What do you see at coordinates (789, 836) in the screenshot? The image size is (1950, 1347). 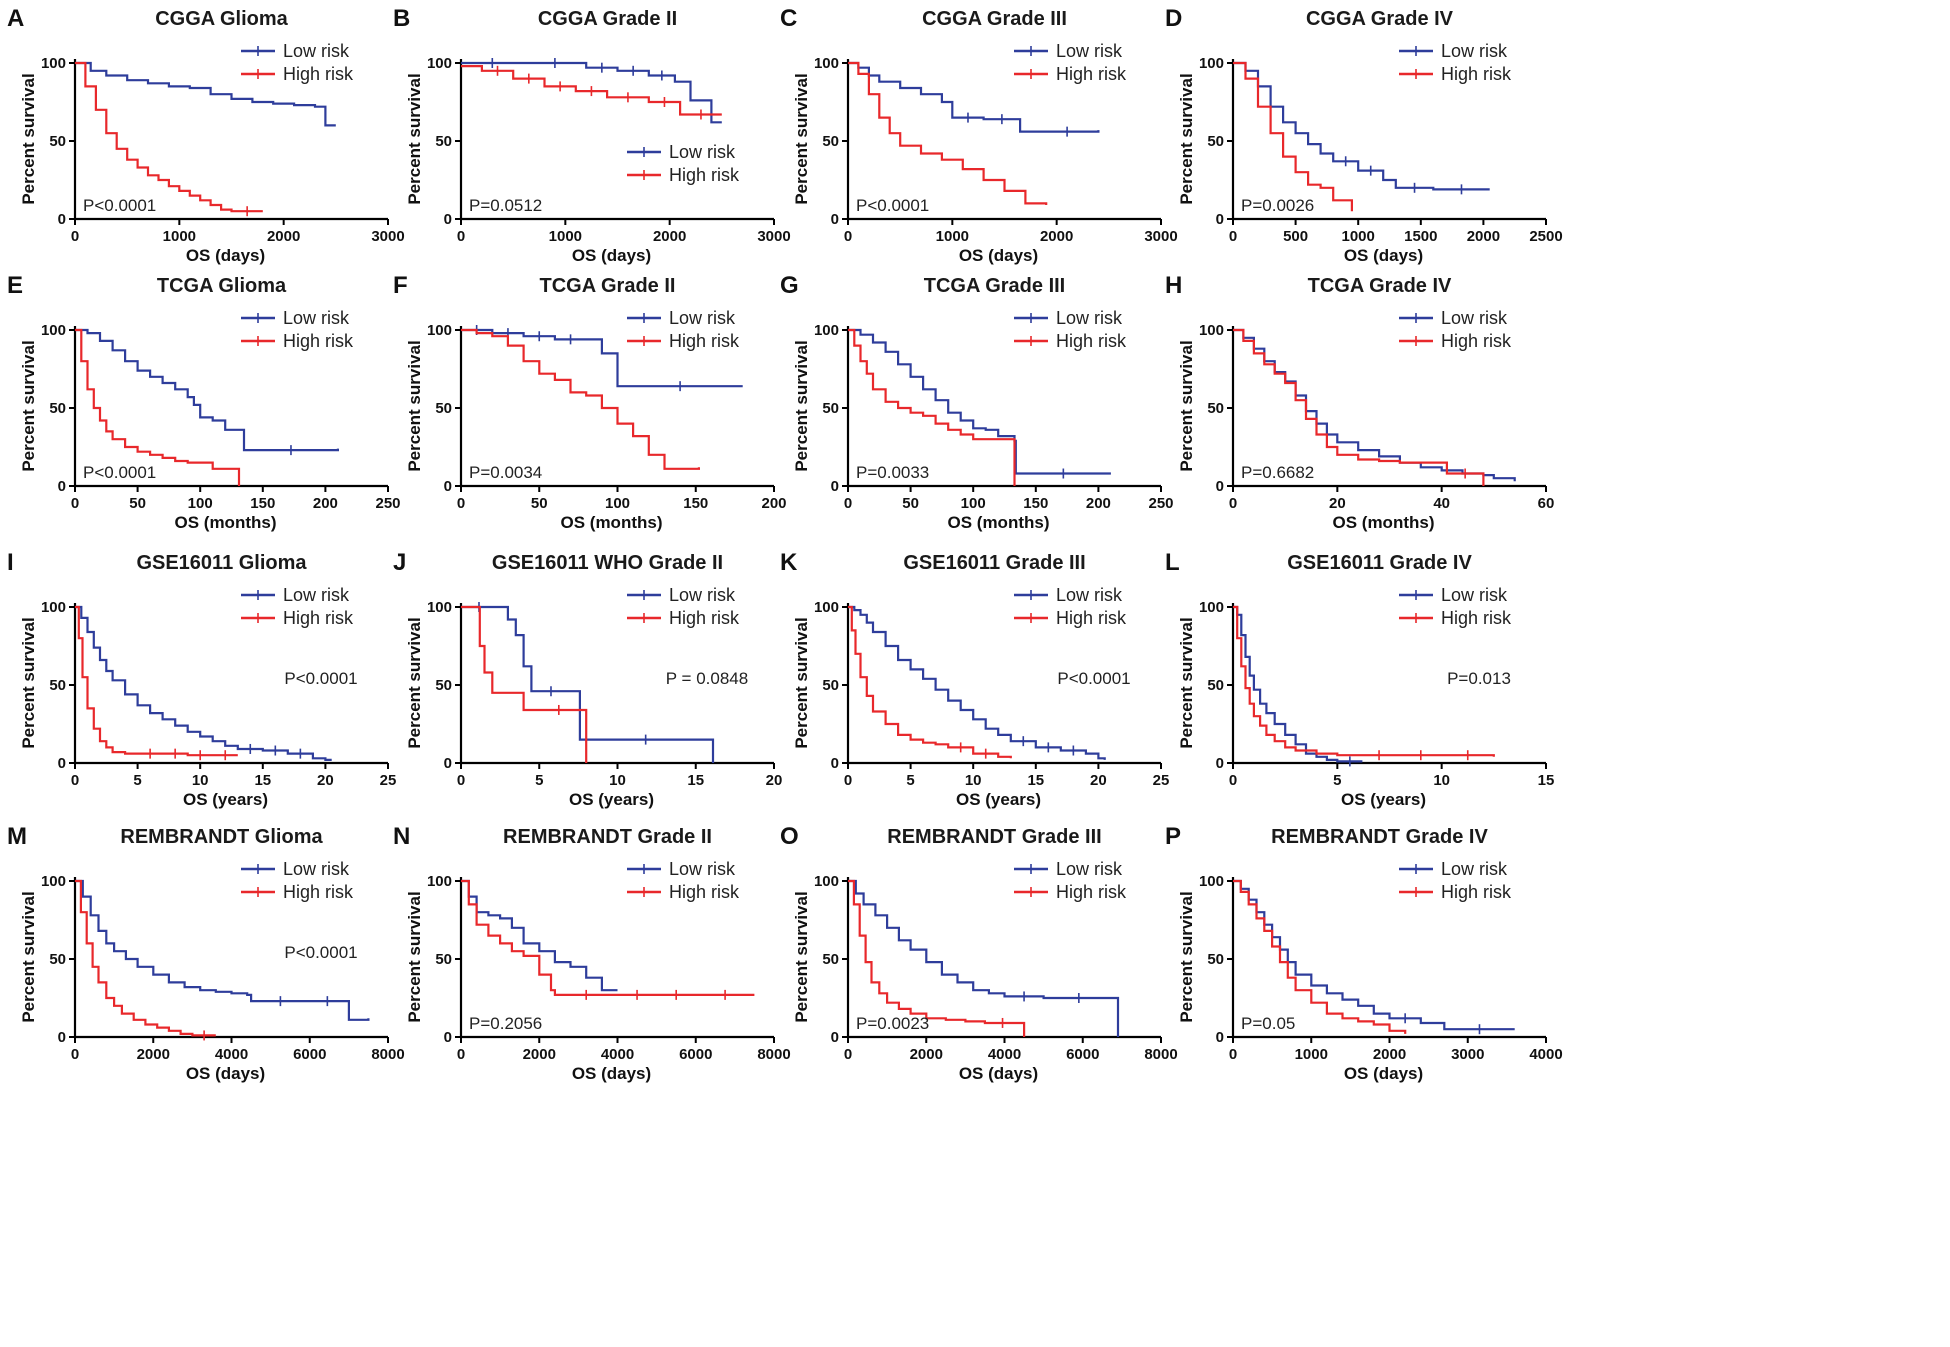 I see `panel-letter: O` at bounding box center [789, 836].